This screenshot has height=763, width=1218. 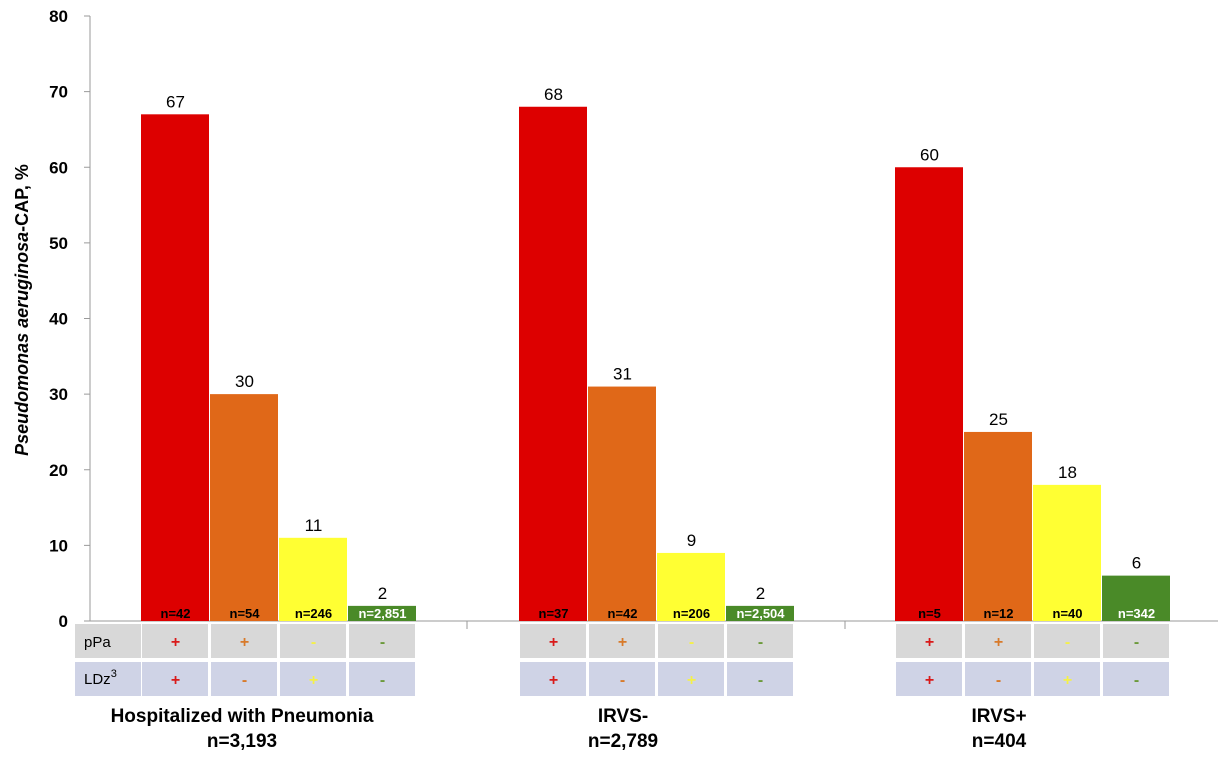 I want to click on group-n-label: n=3,193, so click(x=242, y=741).